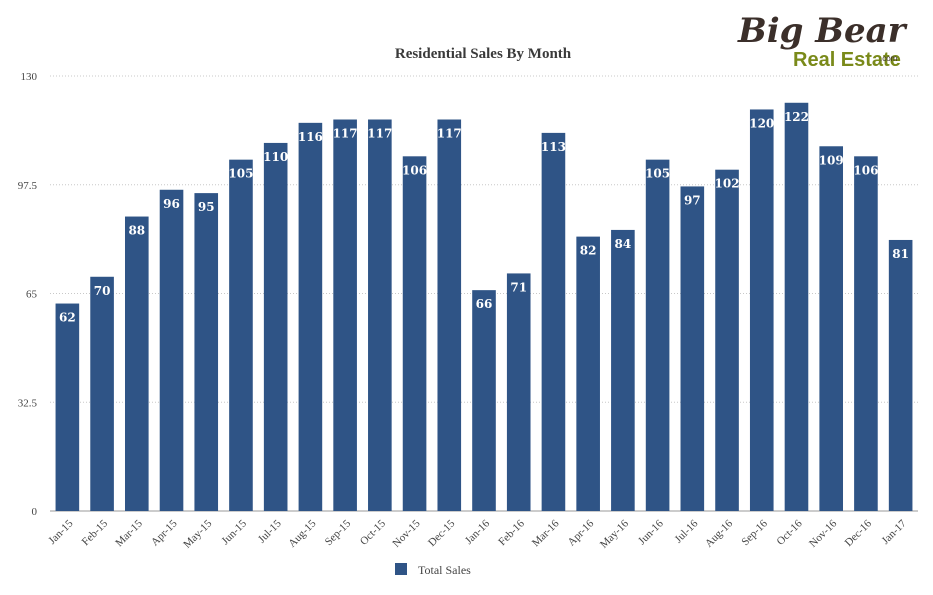  Describe the element at coordinates (28, 403) in the screenshot. I see `y-tick-label: 32.5` at that location.